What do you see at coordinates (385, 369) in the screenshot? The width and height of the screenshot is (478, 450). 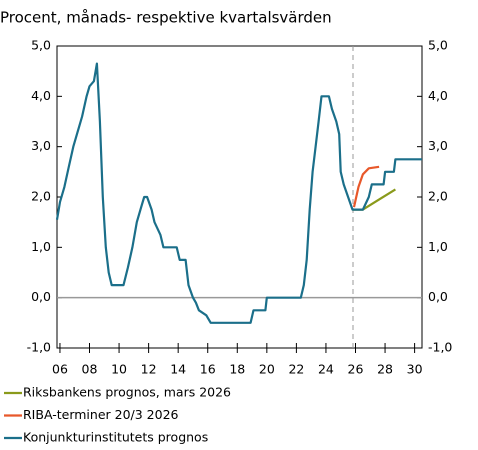 I see `x-tick-label: 28` at bounding box center [385, 369].